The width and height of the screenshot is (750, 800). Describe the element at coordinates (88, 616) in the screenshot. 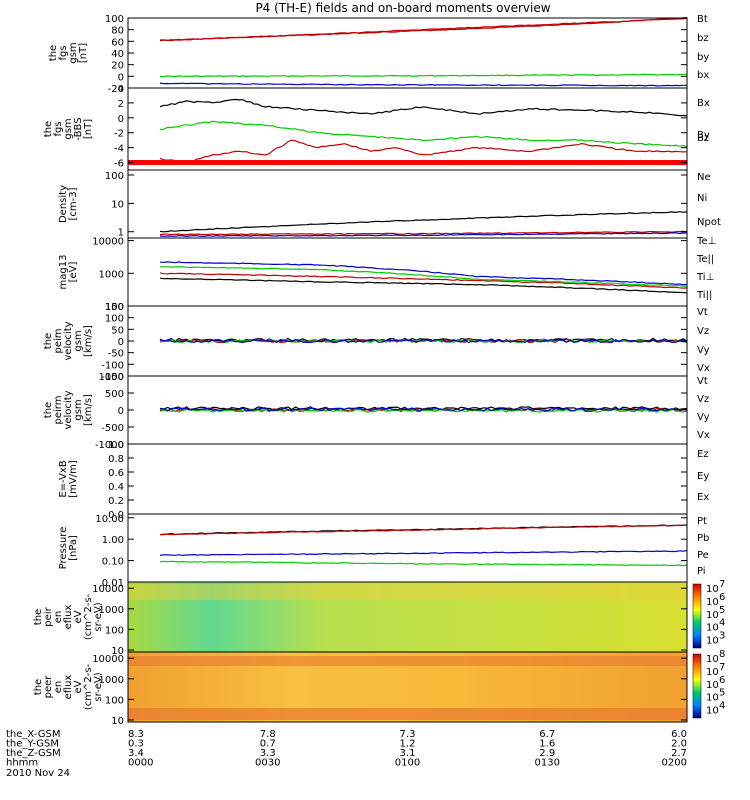

I see `y-axis-label-line: (cm^2-s-` at that location.